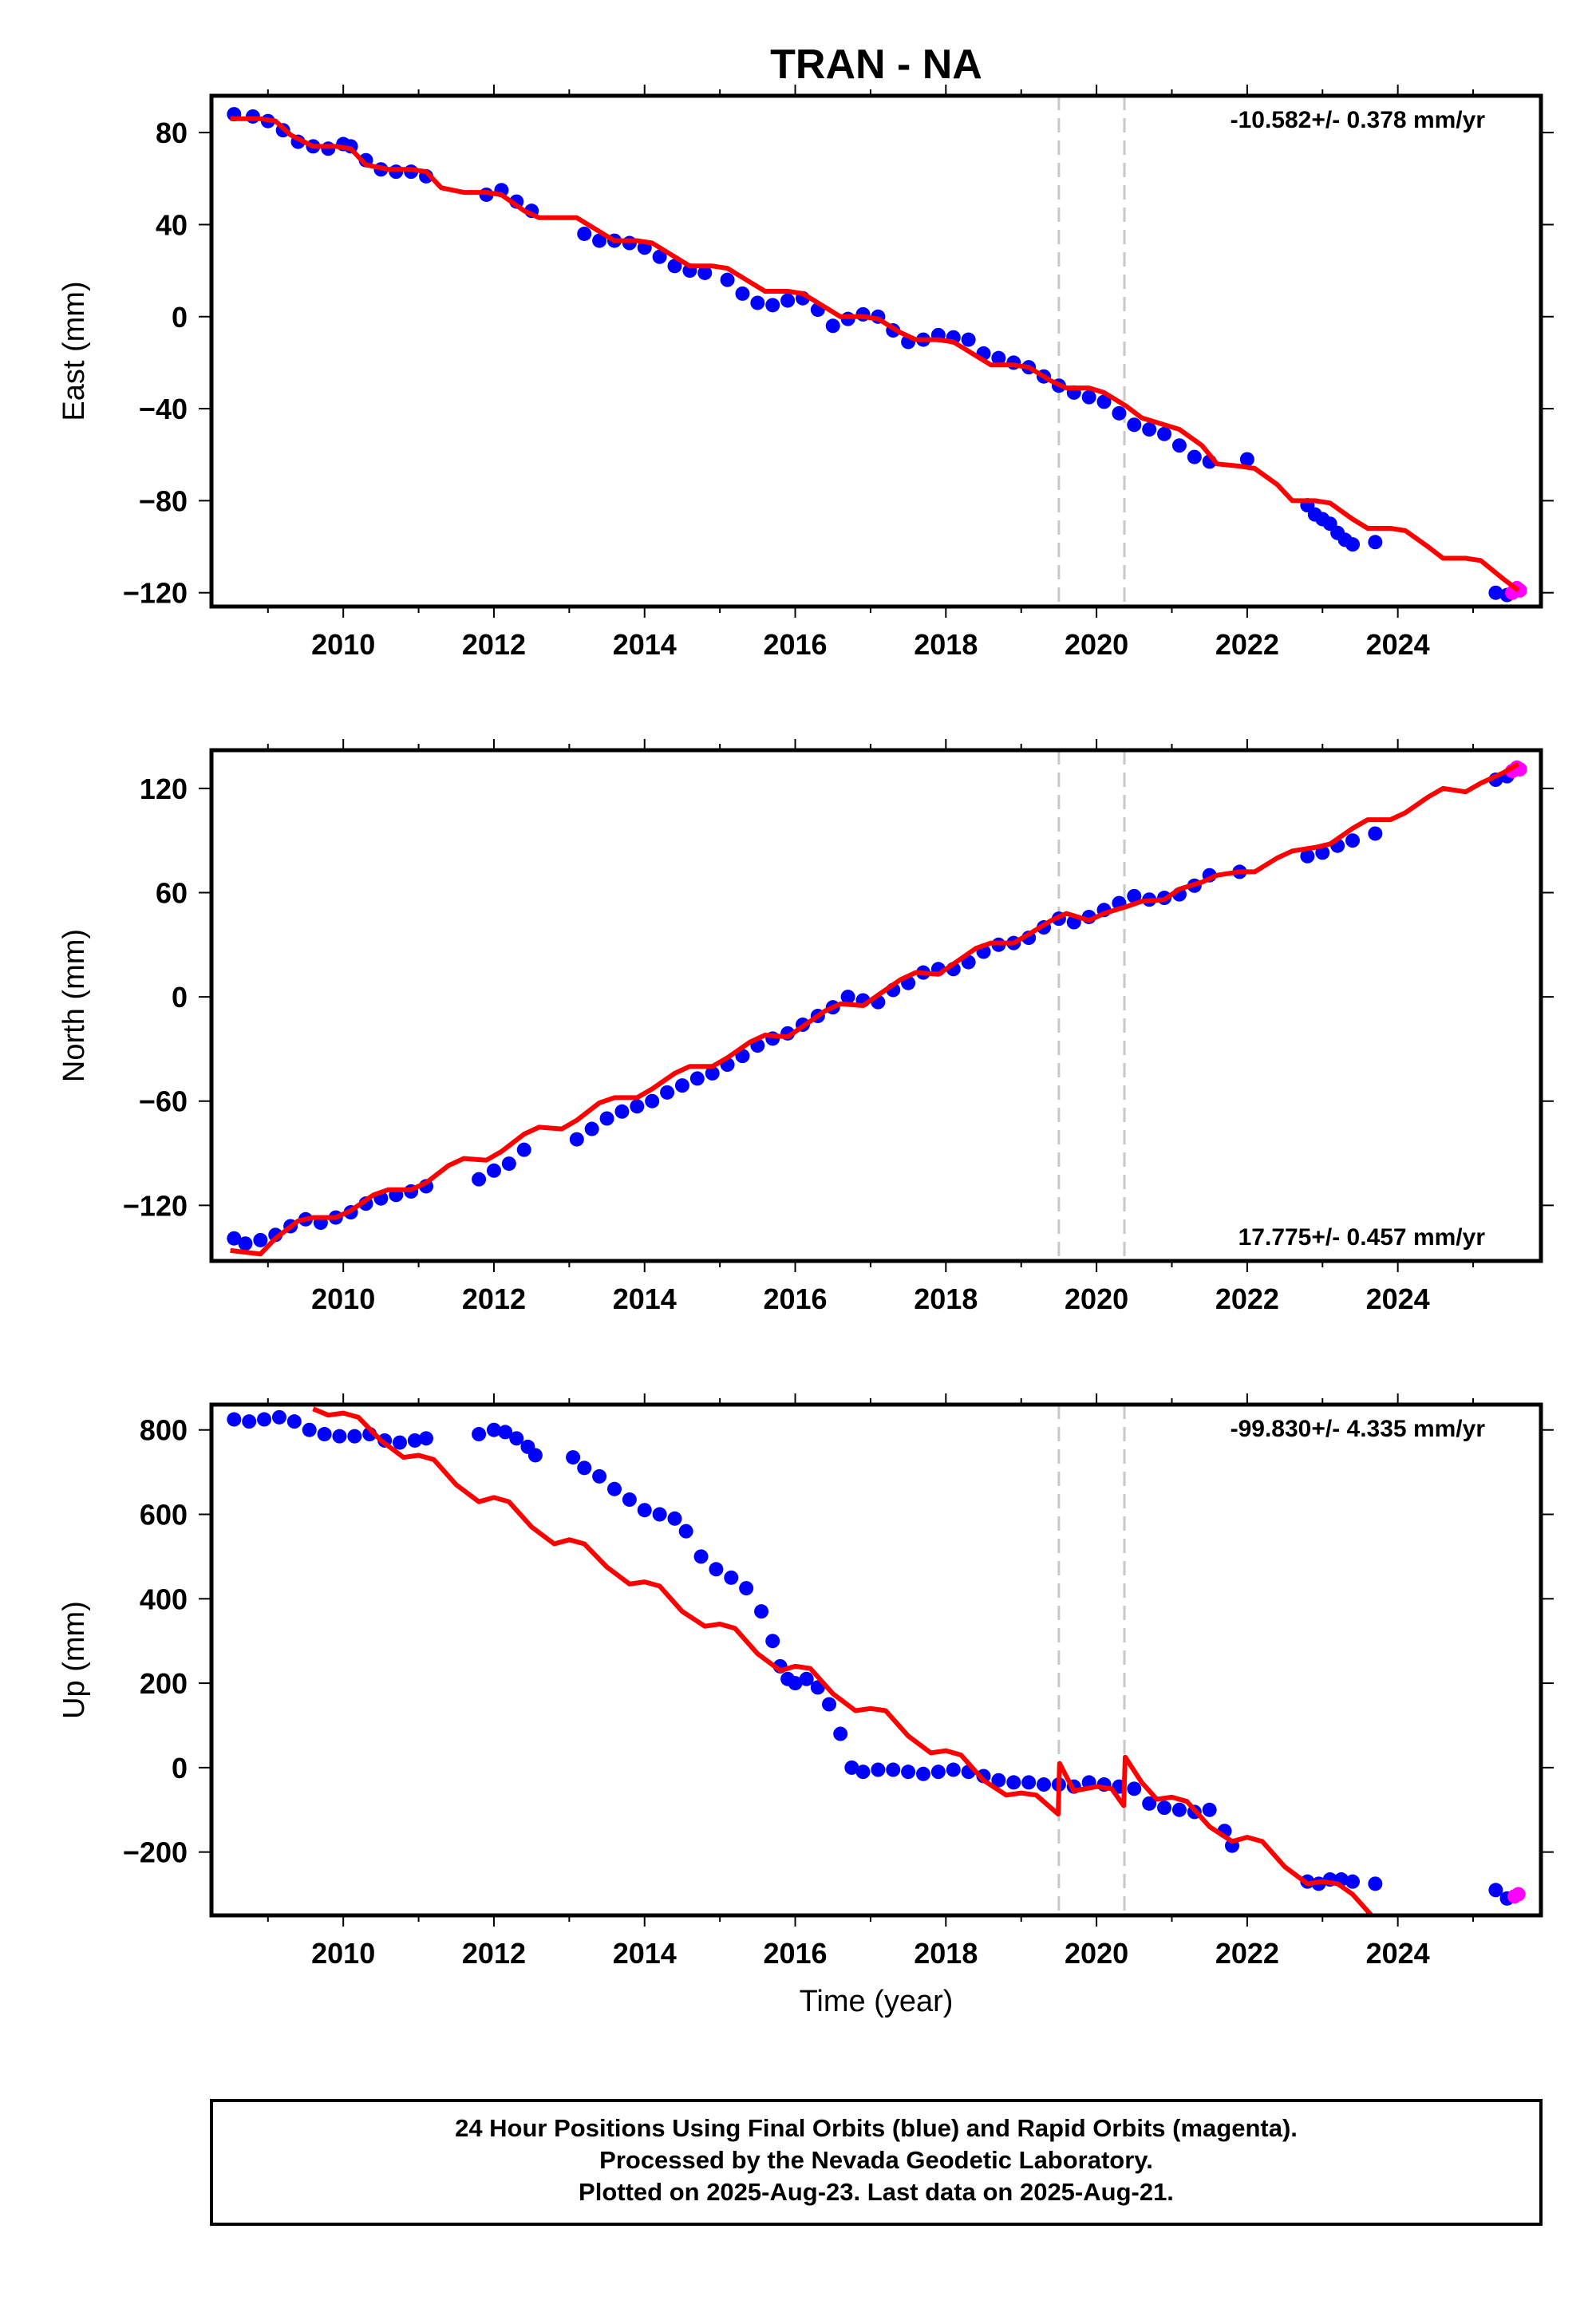 Image resolution: width=1596 pixels, height=2316 pixels. I want to click on east-y-tick-label: −80, so click(163, 500).